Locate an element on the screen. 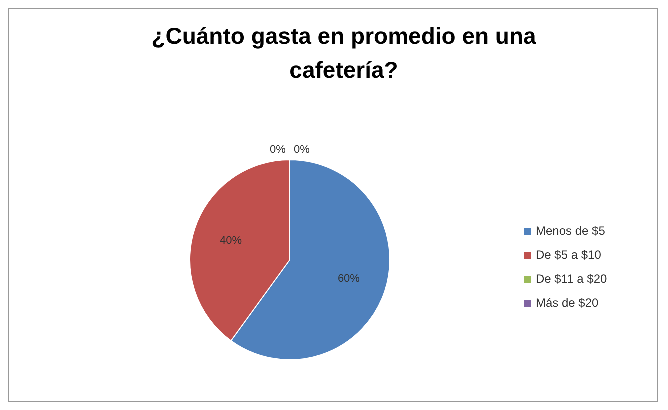 The width and height of the screenshot is (668, 410). chart-title: ¿Cuánto gasta en promedio en una cafetería? is located at coordinates (344, 53).